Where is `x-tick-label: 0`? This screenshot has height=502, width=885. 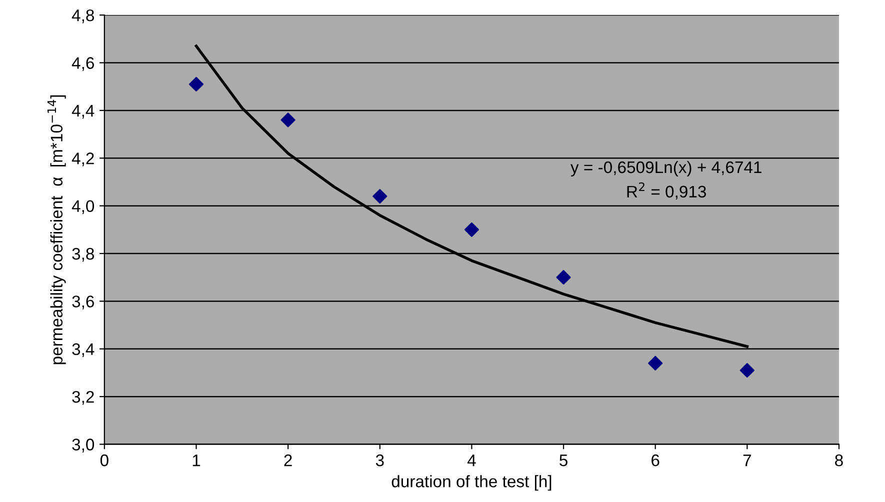 x-tick-label: 0 is located at coordinates (104, 460).